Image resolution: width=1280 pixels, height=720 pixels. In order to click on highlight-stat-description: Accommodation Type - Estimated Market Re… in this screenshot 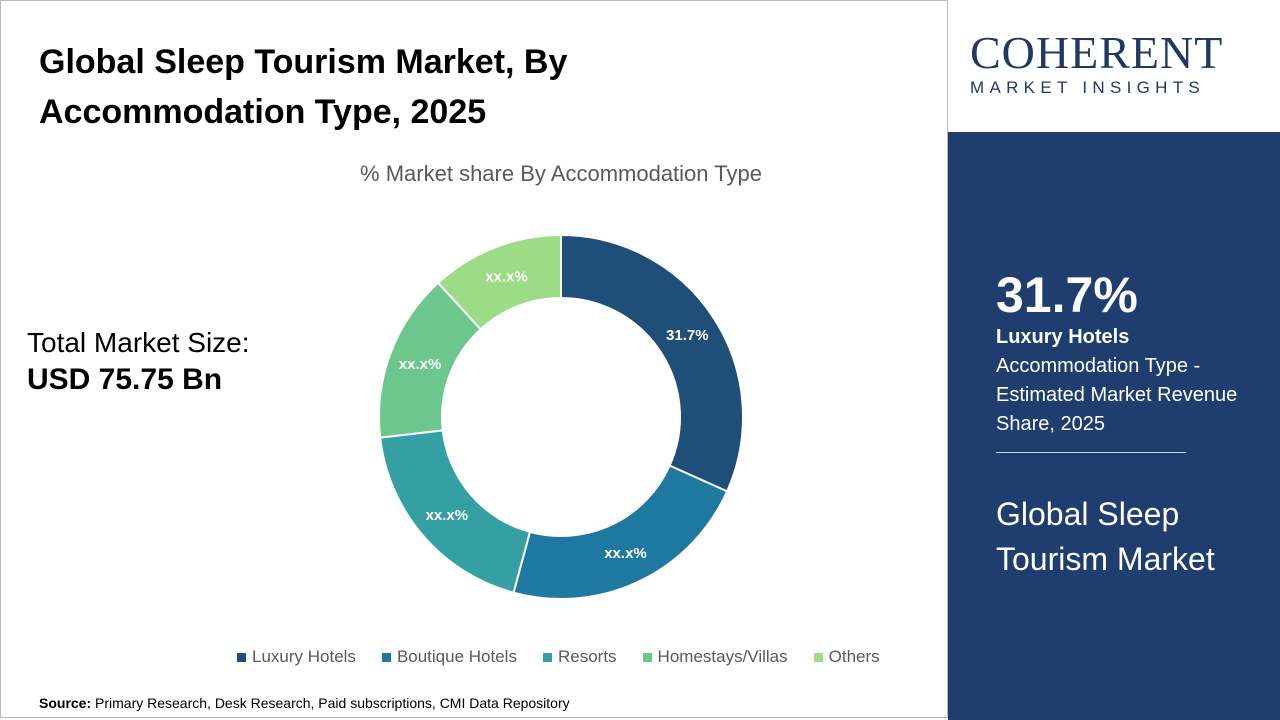, I will do `click(1117, 395)`.